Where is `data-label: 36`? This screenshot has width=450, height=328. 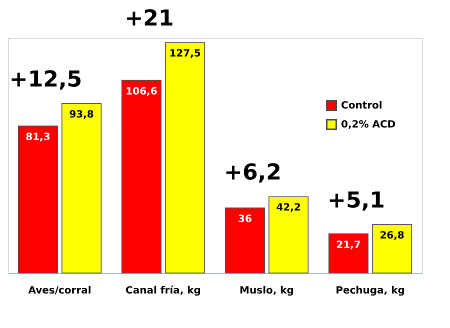 data-label: 36 is located at coordinates (245, 219).